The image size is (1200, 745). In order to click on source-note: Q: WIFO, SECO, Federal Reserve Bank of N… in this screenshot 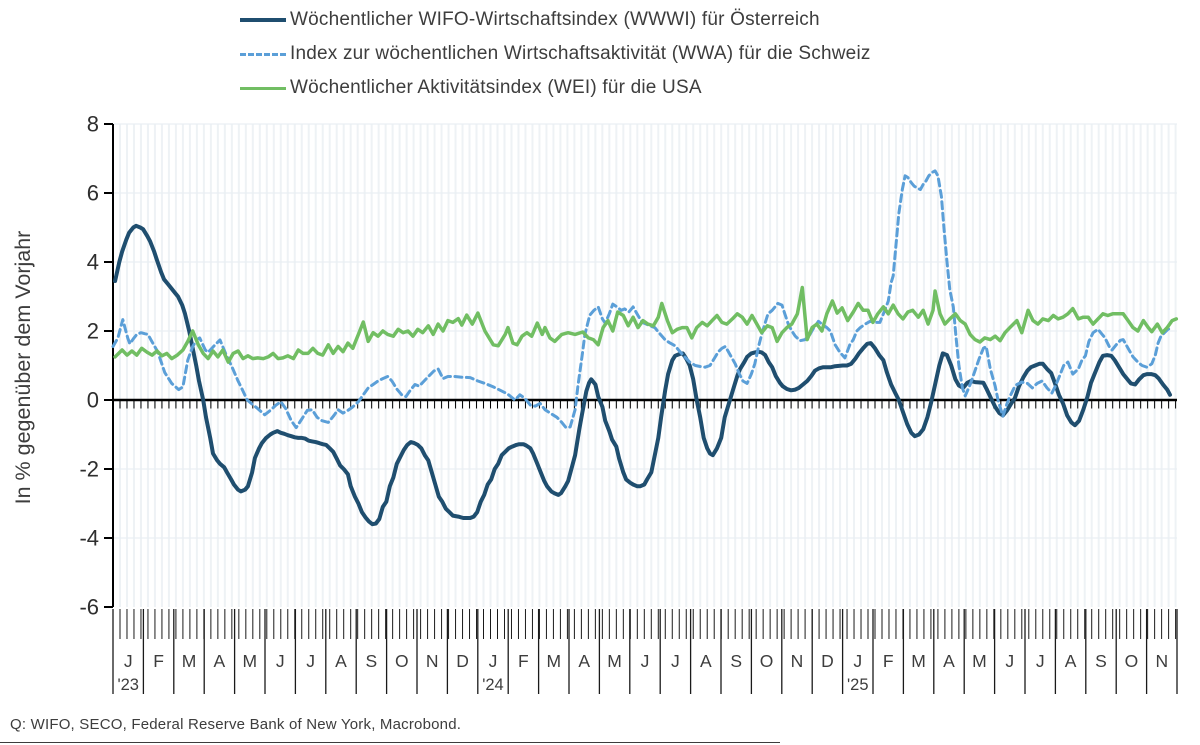, I will do `click(236, 724)`.